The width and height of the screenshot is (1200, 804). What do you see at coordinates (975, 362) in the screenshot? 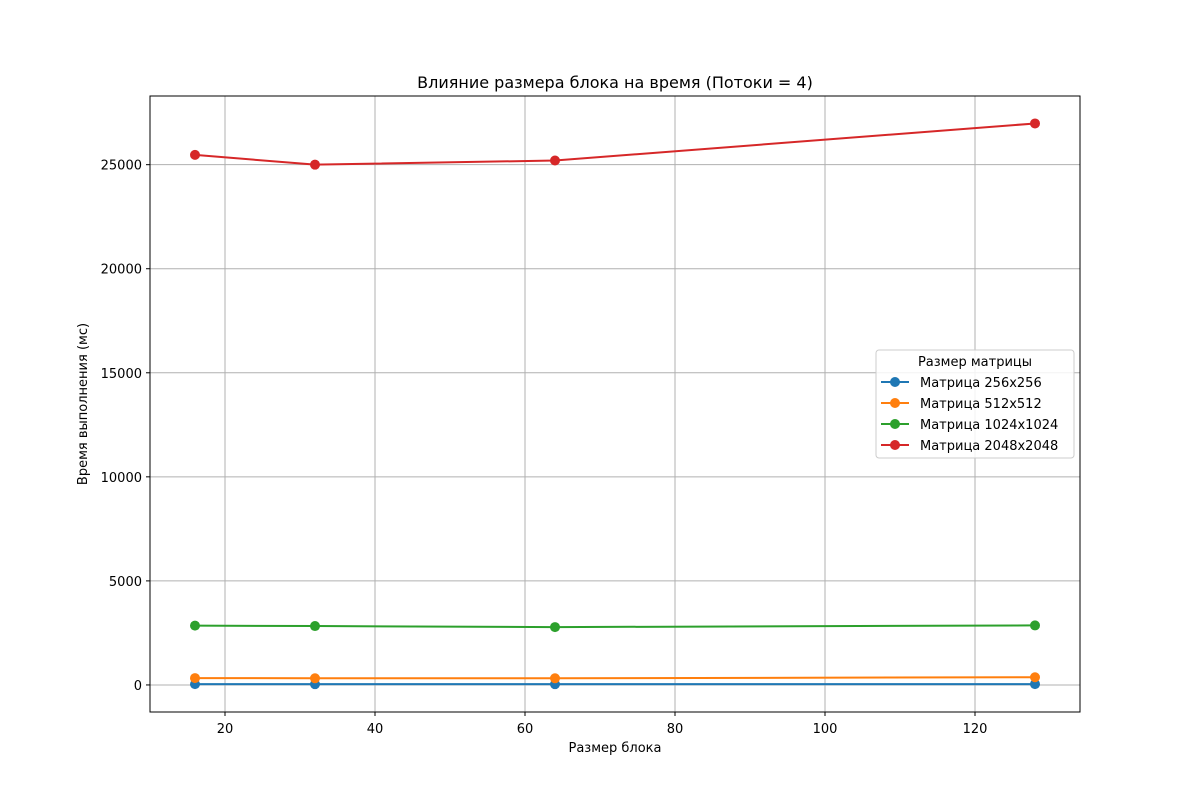
I see `legend-title: Размер матрицы` at bounding box center [975, 362].